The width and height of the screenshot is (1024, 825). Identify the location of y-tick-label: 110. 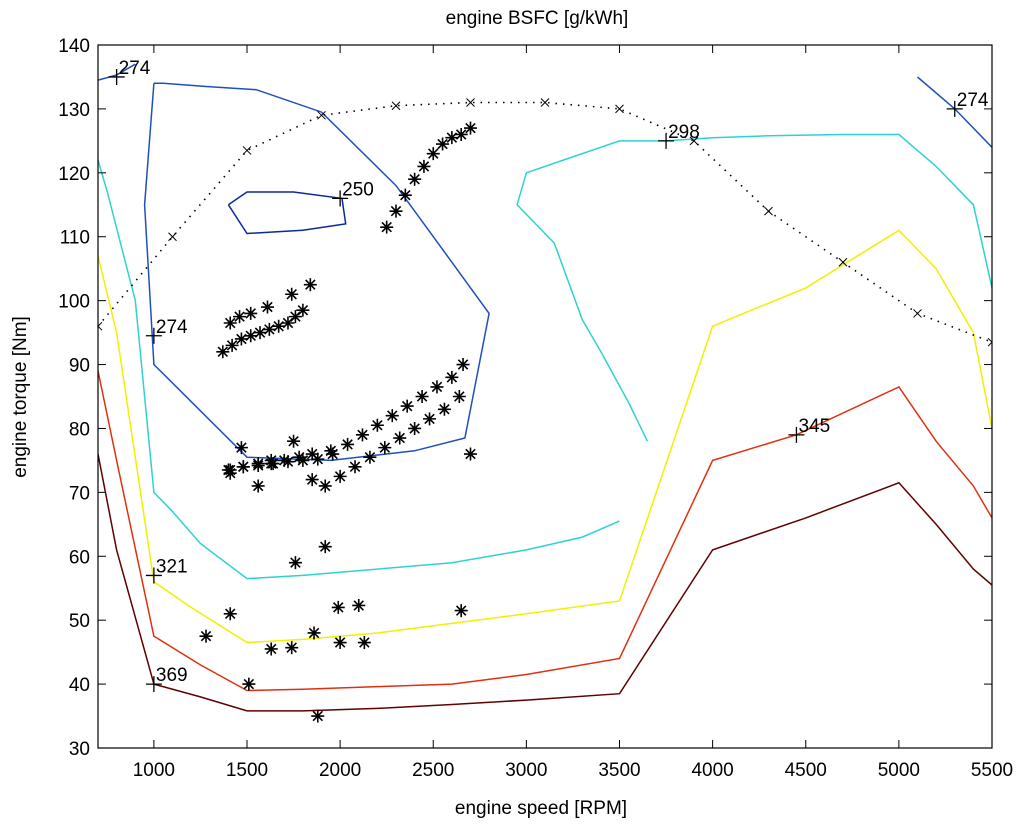
(75, 238).